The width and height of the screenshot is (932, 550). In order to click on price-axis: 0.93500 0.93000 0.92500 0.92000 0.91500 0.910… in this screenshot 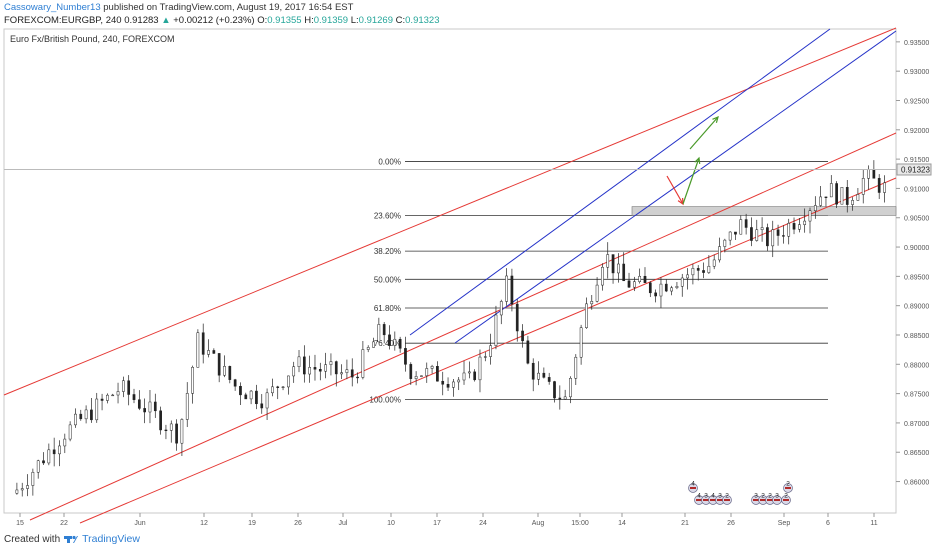, I will do `click(912, 263)`.